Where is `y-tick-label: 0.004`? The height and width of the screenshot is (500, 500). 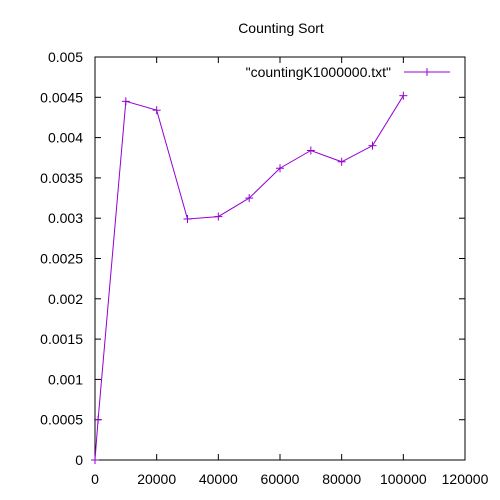
y-tick-label: 0.004 is located at coordinates (65, 138).